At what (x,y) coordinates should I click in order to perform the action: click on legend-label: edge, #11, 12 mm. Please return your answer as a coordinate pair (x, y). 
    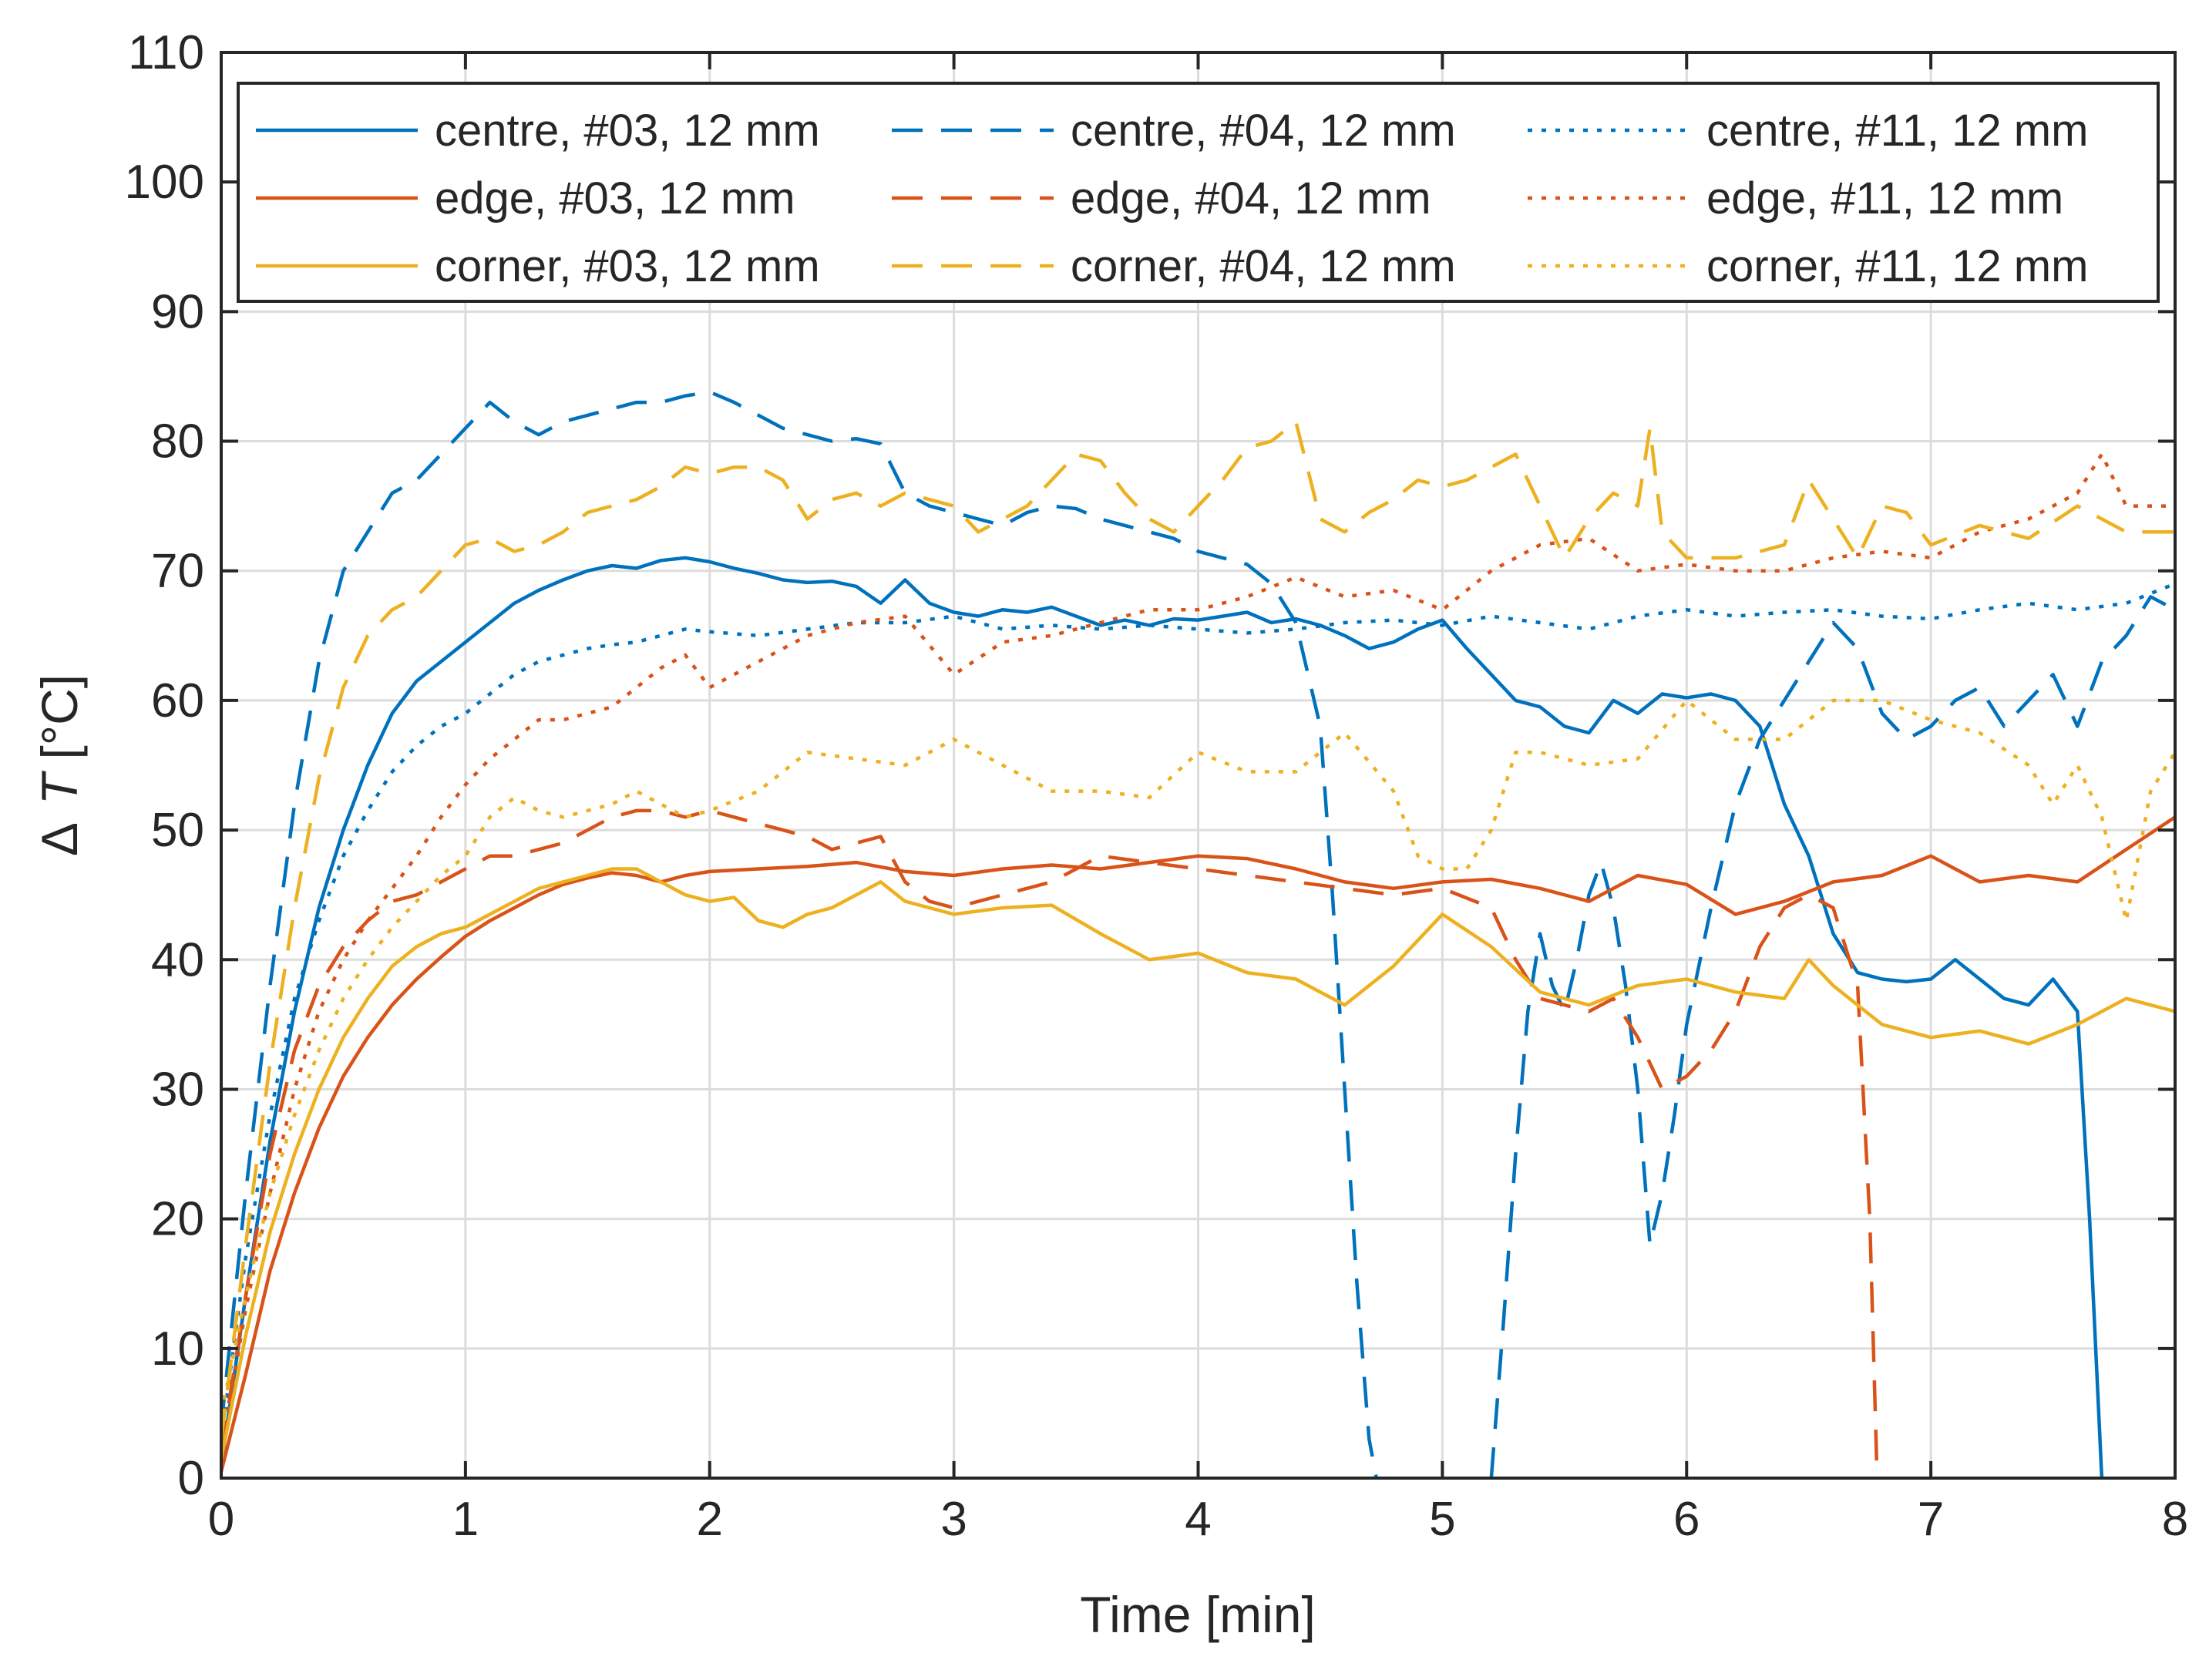
    Looking at the image, I should click on (1884, 198).